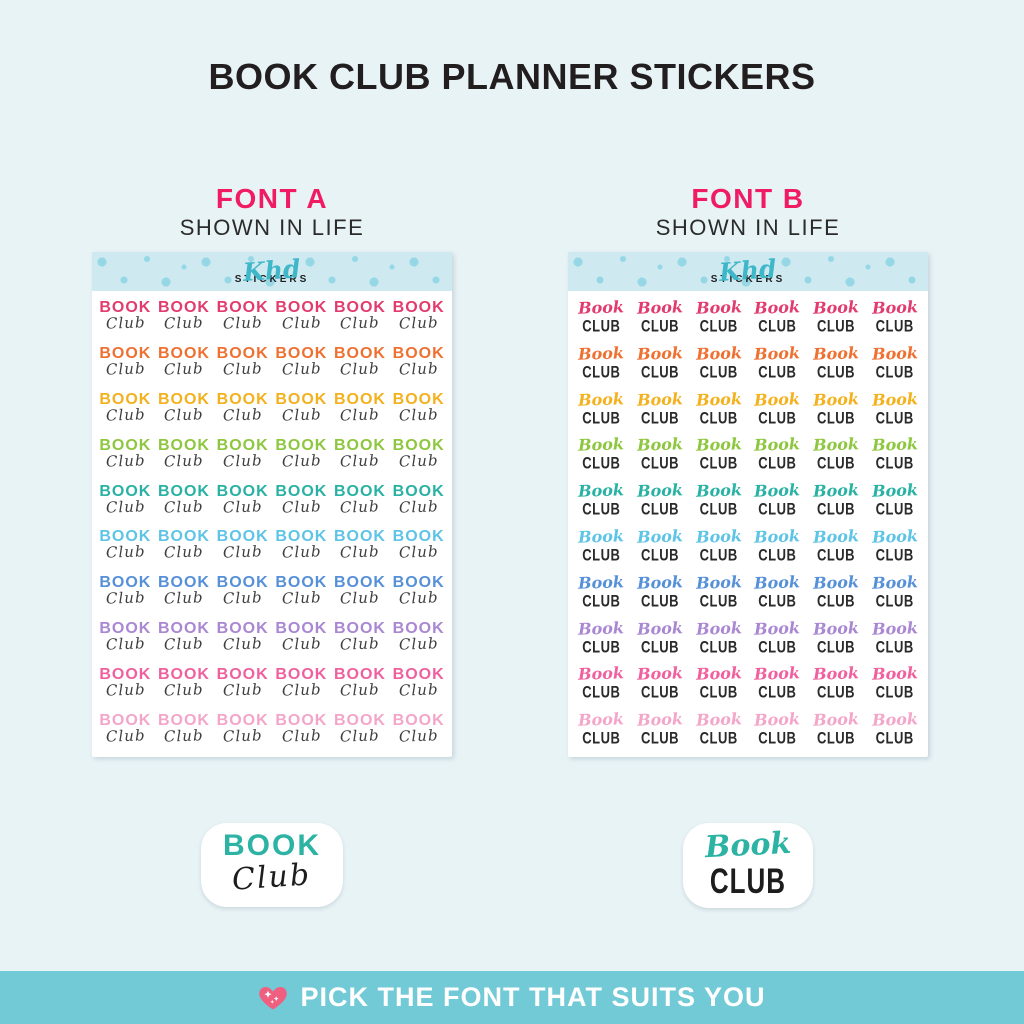  I want to click on khd-logo: Khd, so click(272, 271).